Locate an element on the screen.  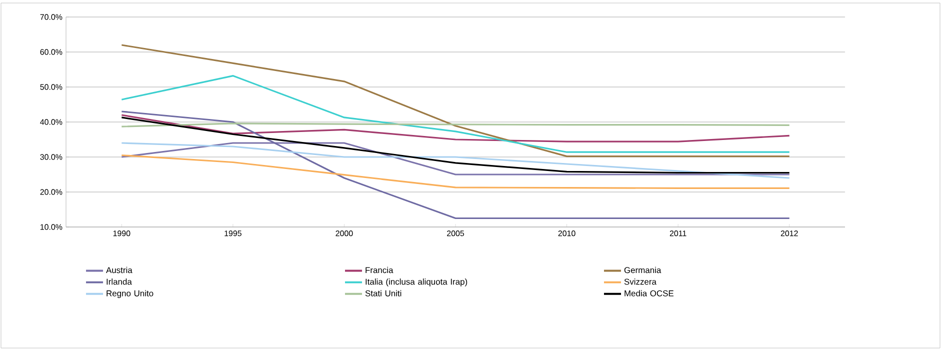
legend-label: Germania is located at coordinates (643, 270).